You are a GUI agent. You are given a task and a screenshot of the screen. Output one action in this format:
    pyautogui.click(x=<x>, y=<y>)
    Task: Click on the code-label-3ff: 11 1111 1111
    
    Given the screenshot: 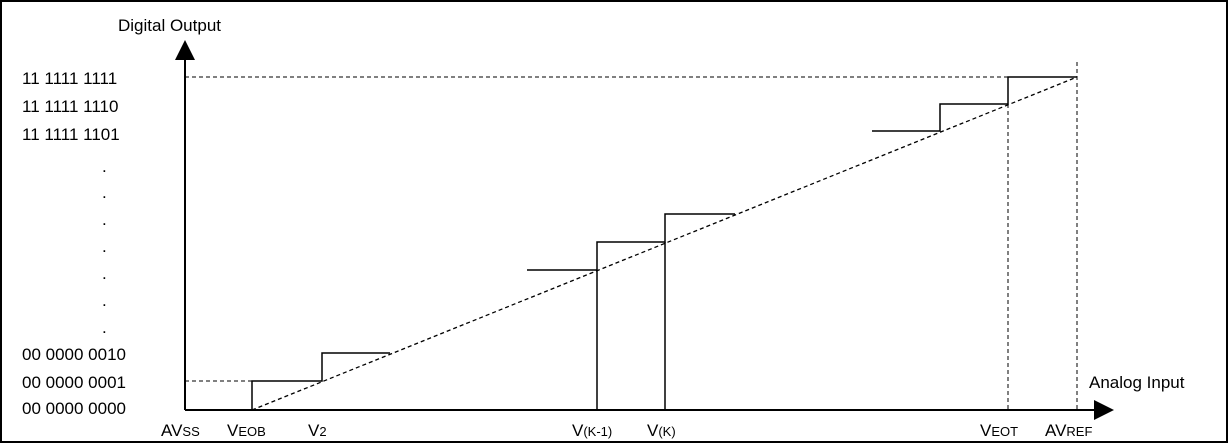 What is the action you would take?
    pyautogui.click(x=69, y=78)
    